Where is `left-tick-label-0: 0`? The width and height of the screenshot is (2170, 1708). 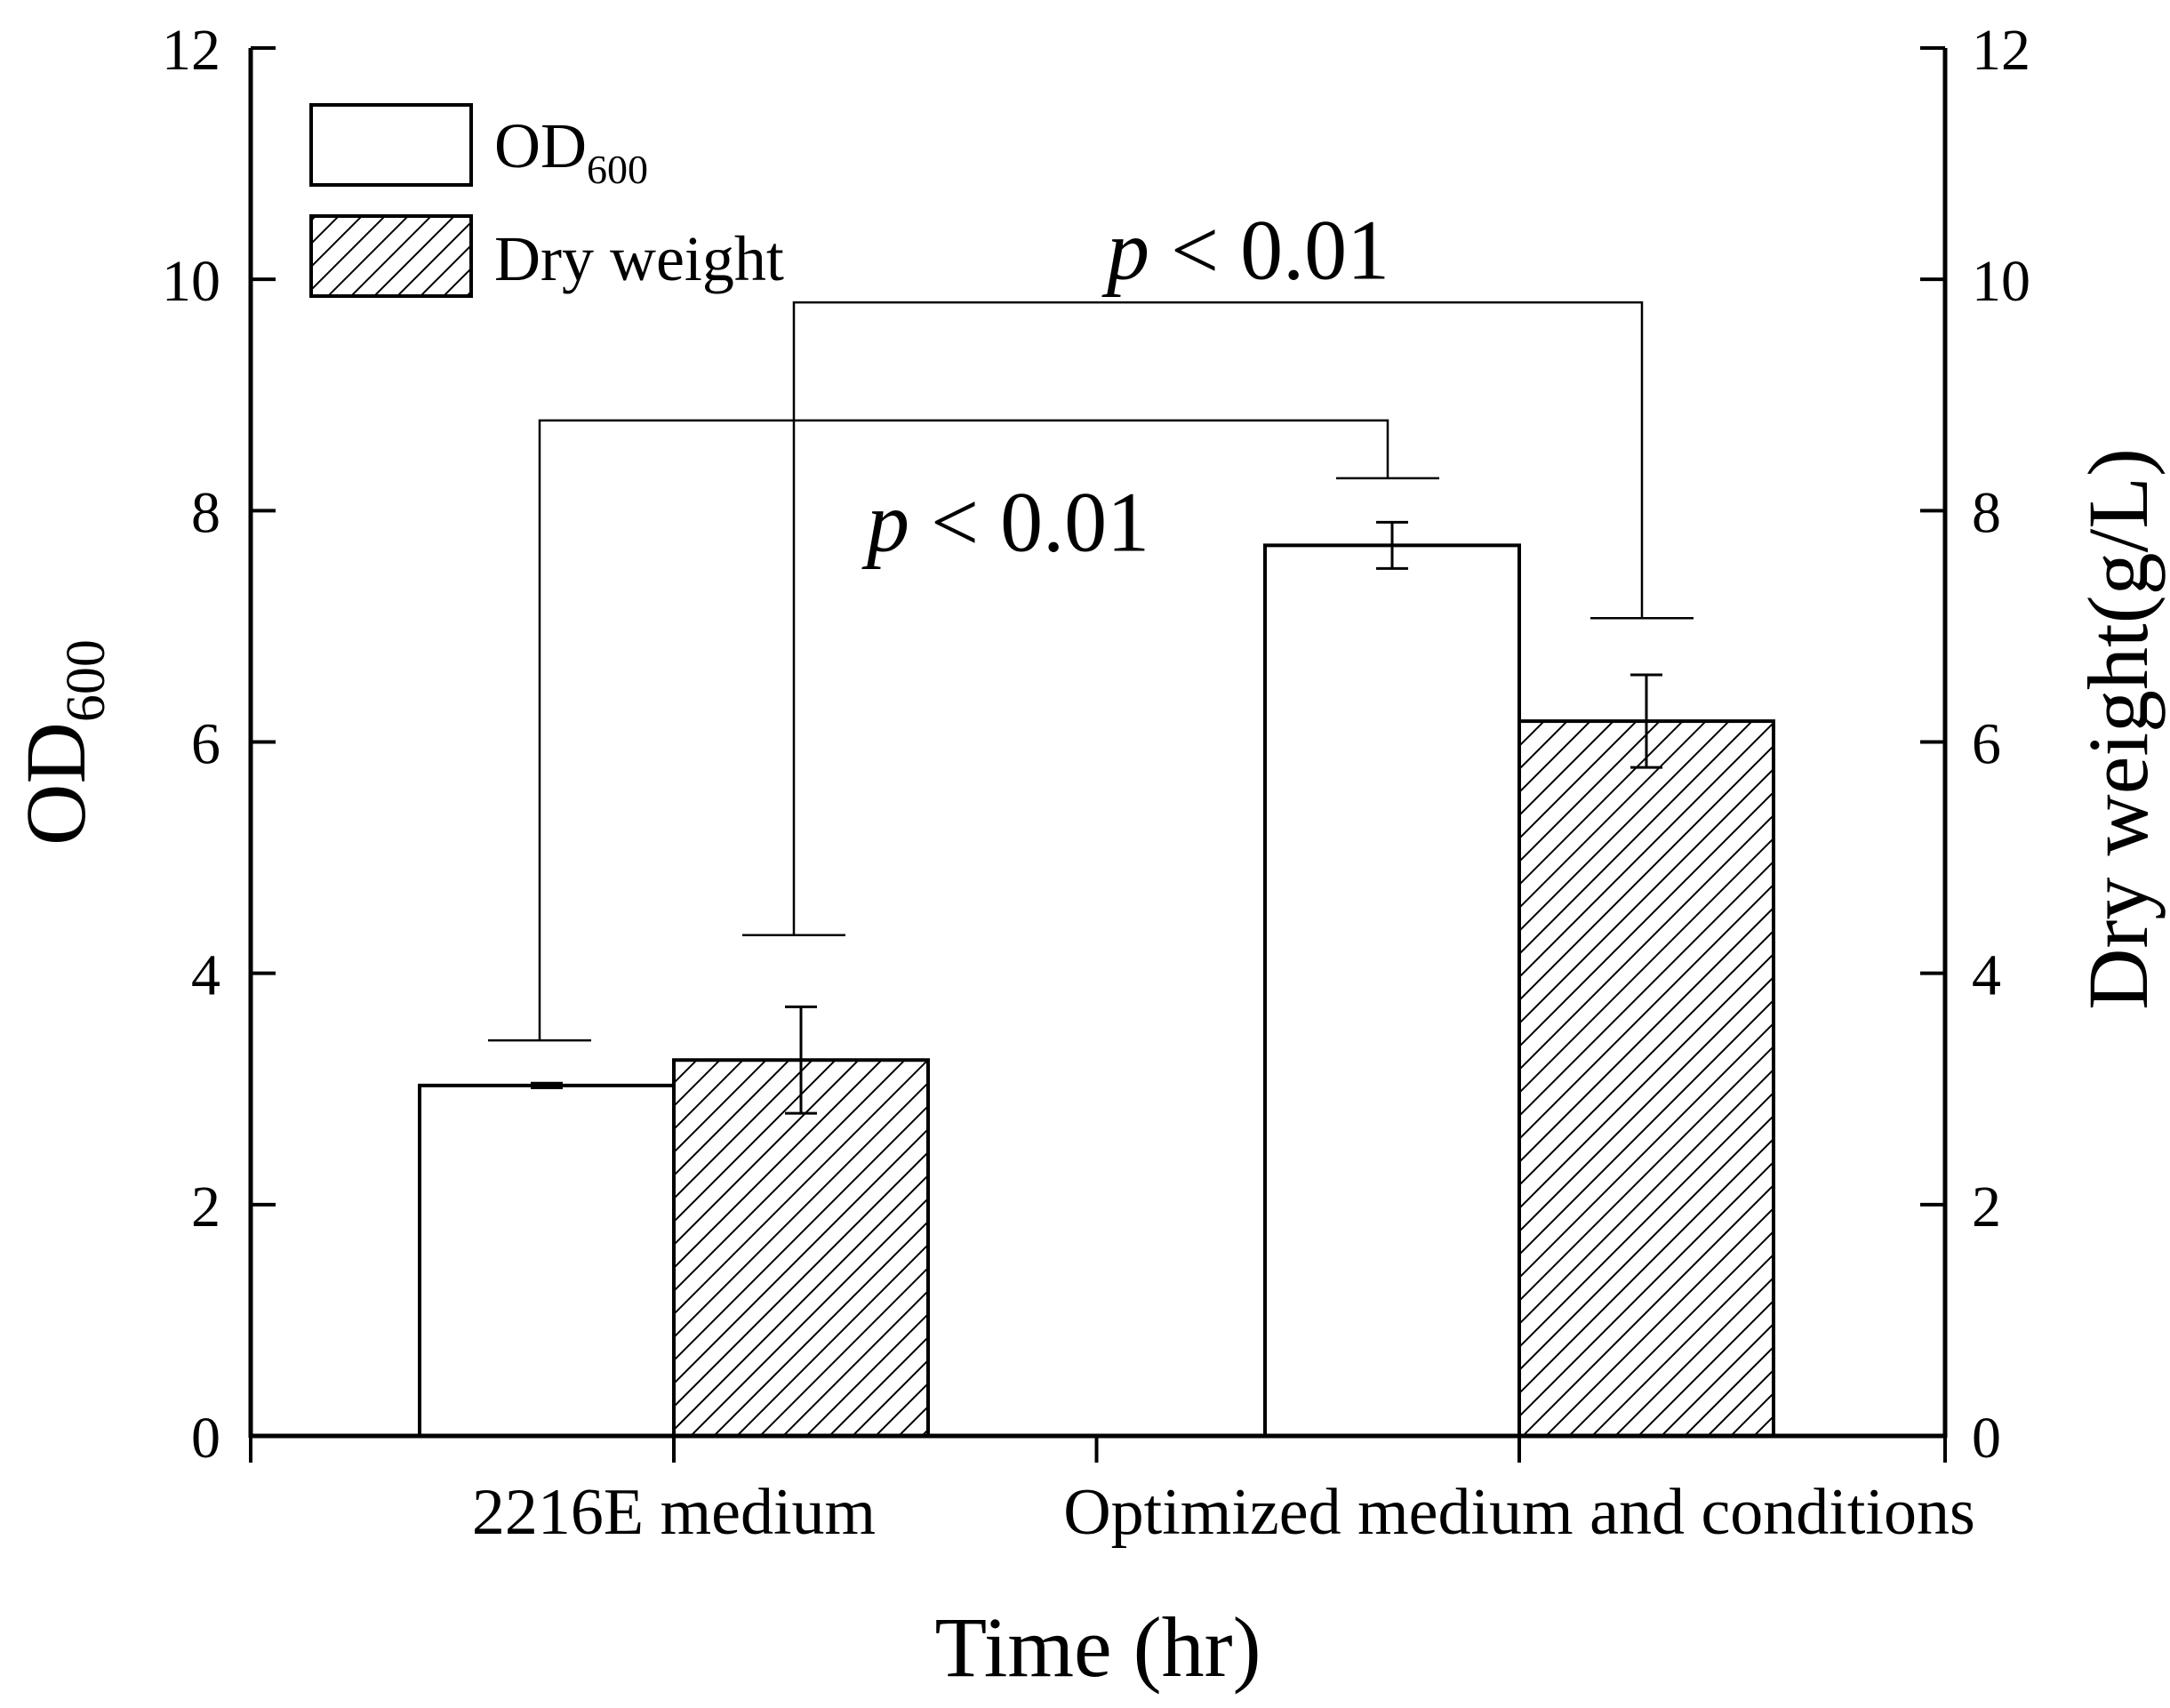
left-tick-label-0: 0 is located at coordinates (205, 1438).